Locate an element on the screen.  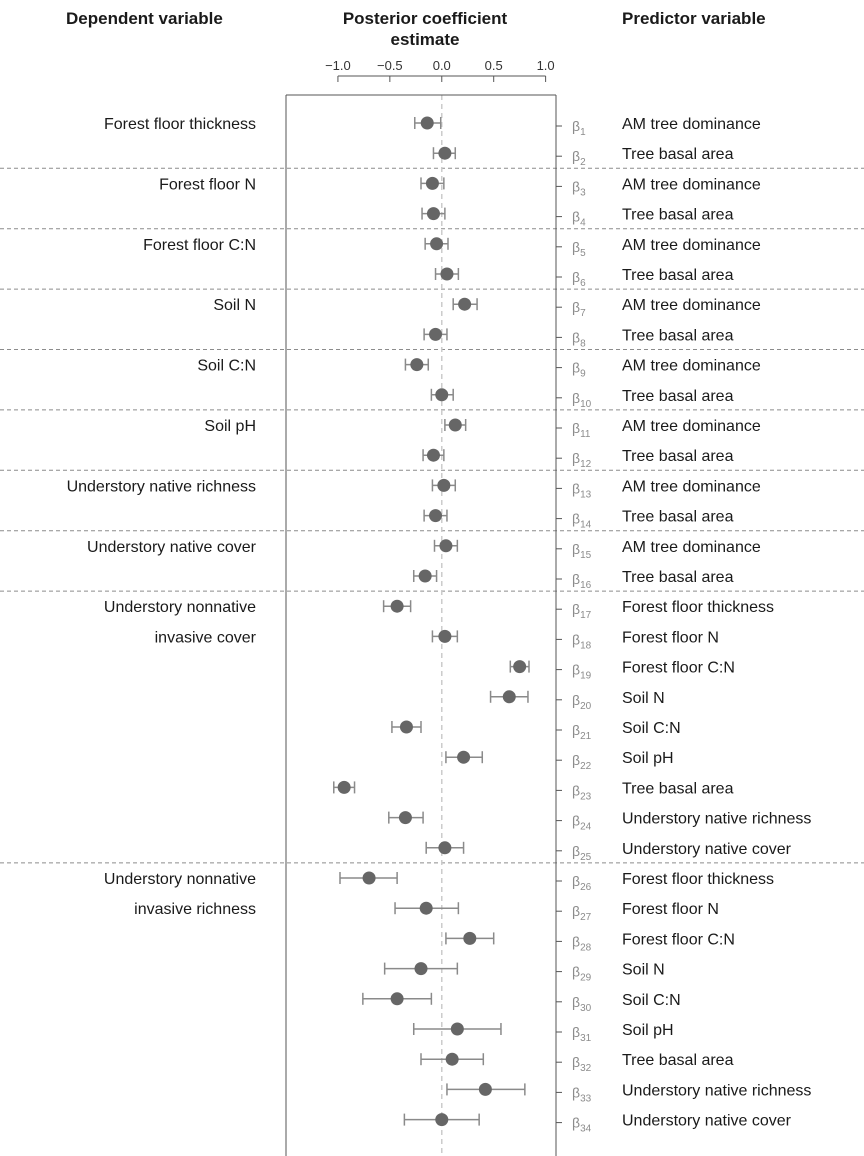
beta-label: β29 is located at coordinates (582, 974).